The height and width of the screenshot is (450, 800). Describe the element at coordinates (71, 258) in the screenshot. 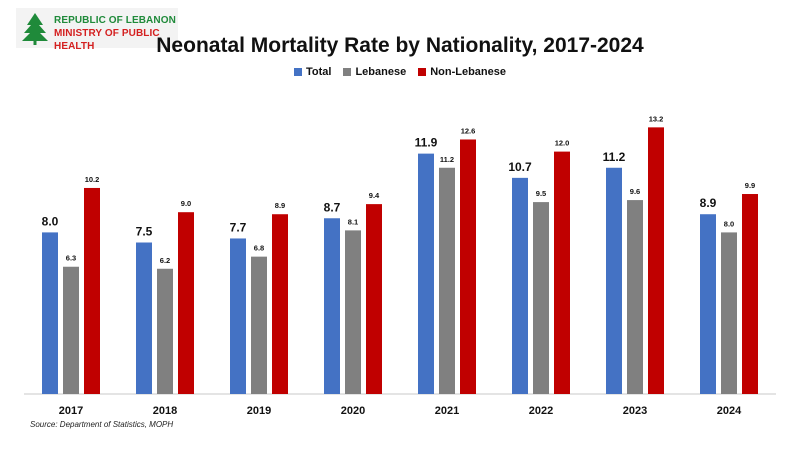

I see `data-label-lebanese-2017: 6.3` at that location.